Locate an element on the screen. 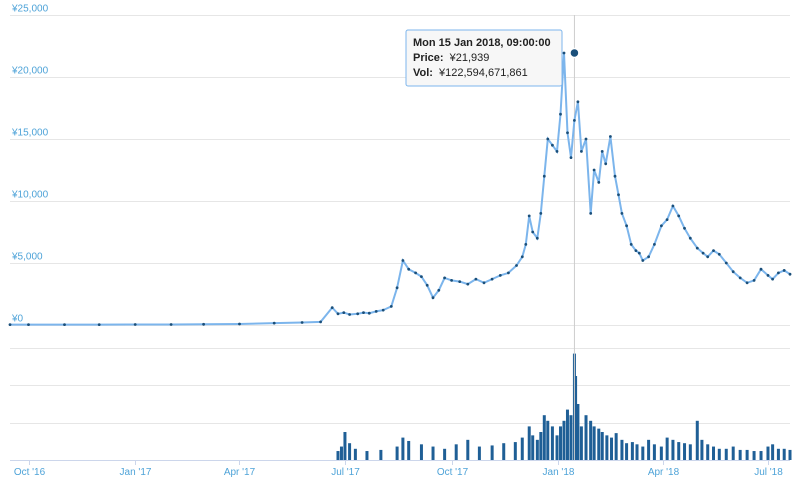 The height and width of the screenshot is (493, 800). x-tick-label: Jul '17 is located at coordinates (345, 472).